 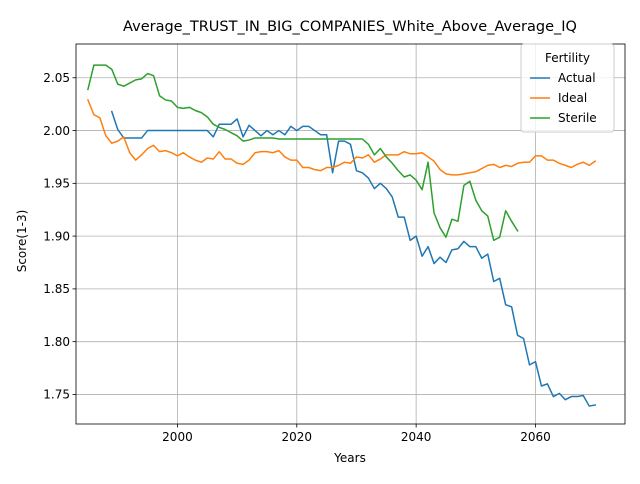 What do you see at coordinates (56, 289) in the screenshot?
I see `y-tick-label: 1.85` at bounding box center [56, 289].